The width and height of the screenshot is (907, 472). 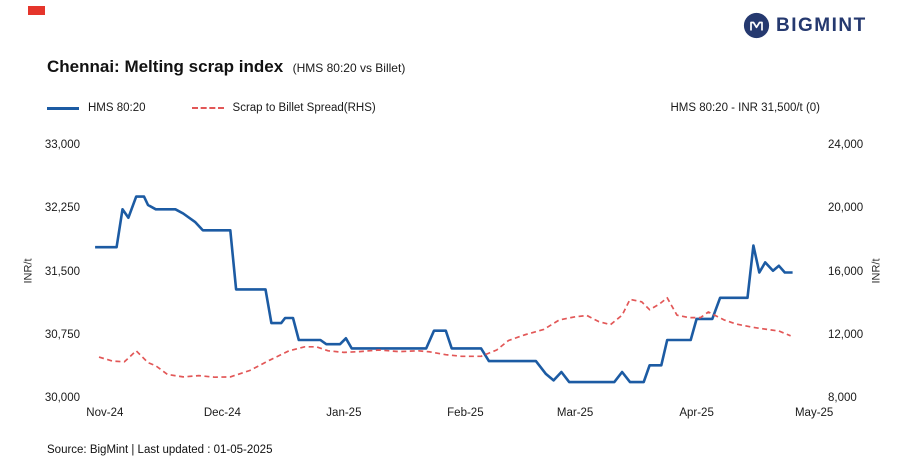 What do you see at coordinates (344, 413) in the screenshot?
I see `x-axis-tick: Jan-25` at bounding box center [344, 413].